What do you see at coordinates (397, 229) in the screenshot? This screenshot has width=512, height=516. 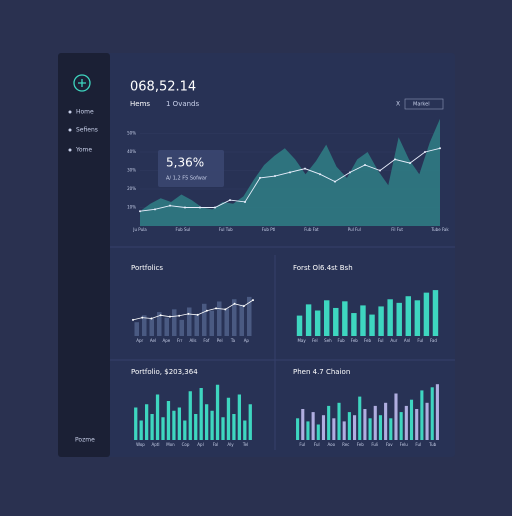 I see `x-tick-label: Fil Fut` at bounding box center [397, 229].